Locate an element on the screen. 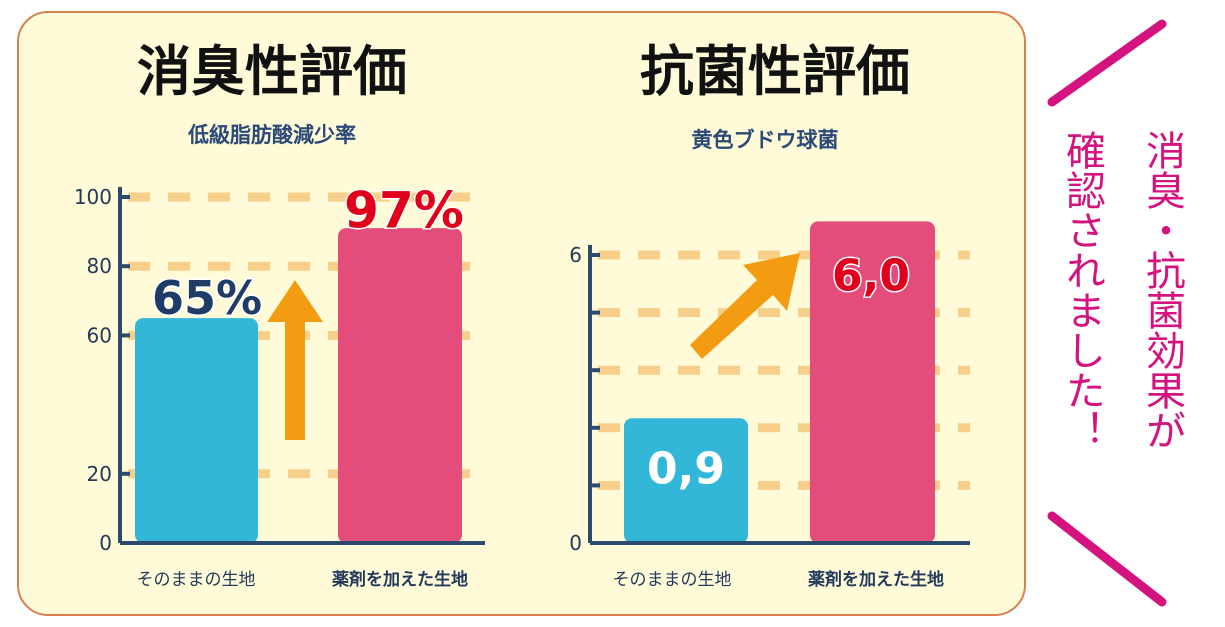  side-message: 消臭・抗菌効果が 確認されました！ is located at coordinates (1116, 313).